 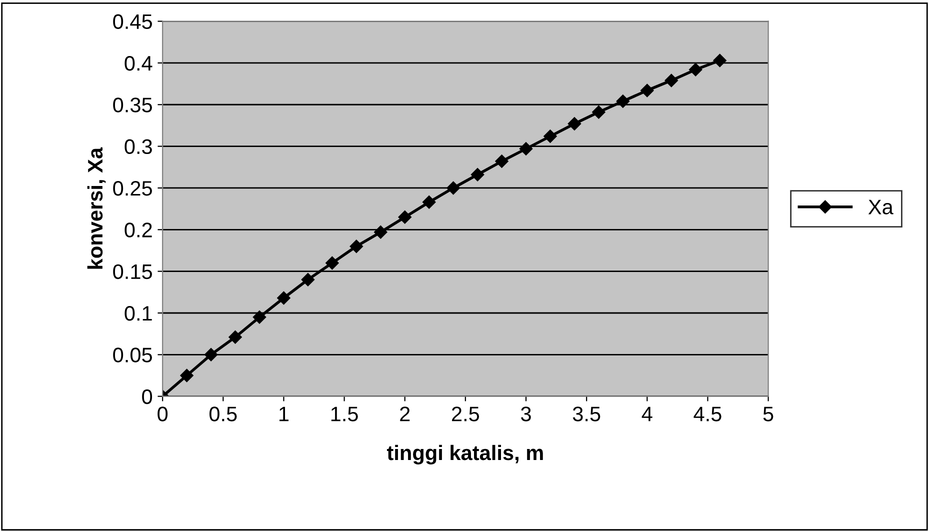 What do you see at coordinates (881, 207) in the screenshot?
I see `legend-label: Xa` at bounding box center [881, 207].